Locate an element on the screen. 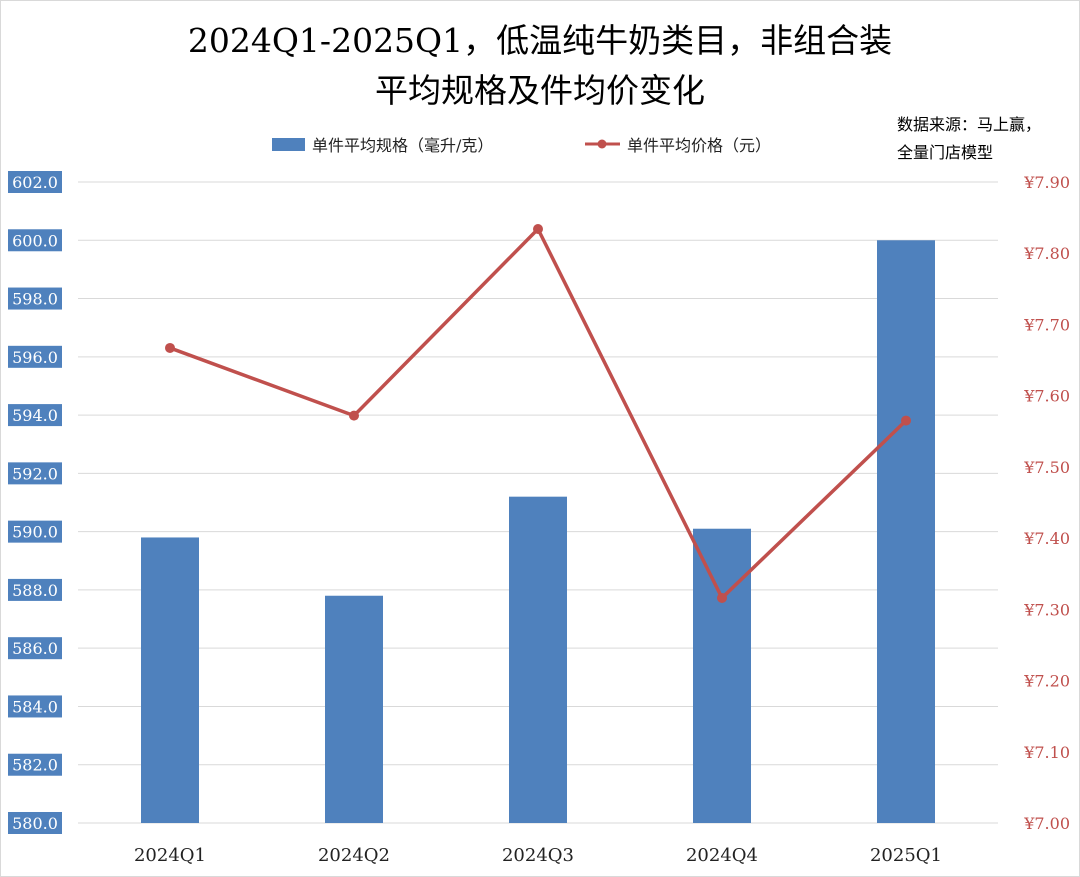  legend-label-bar: 单件平均规格（毫升/克） is located at coordinates (402, 145).